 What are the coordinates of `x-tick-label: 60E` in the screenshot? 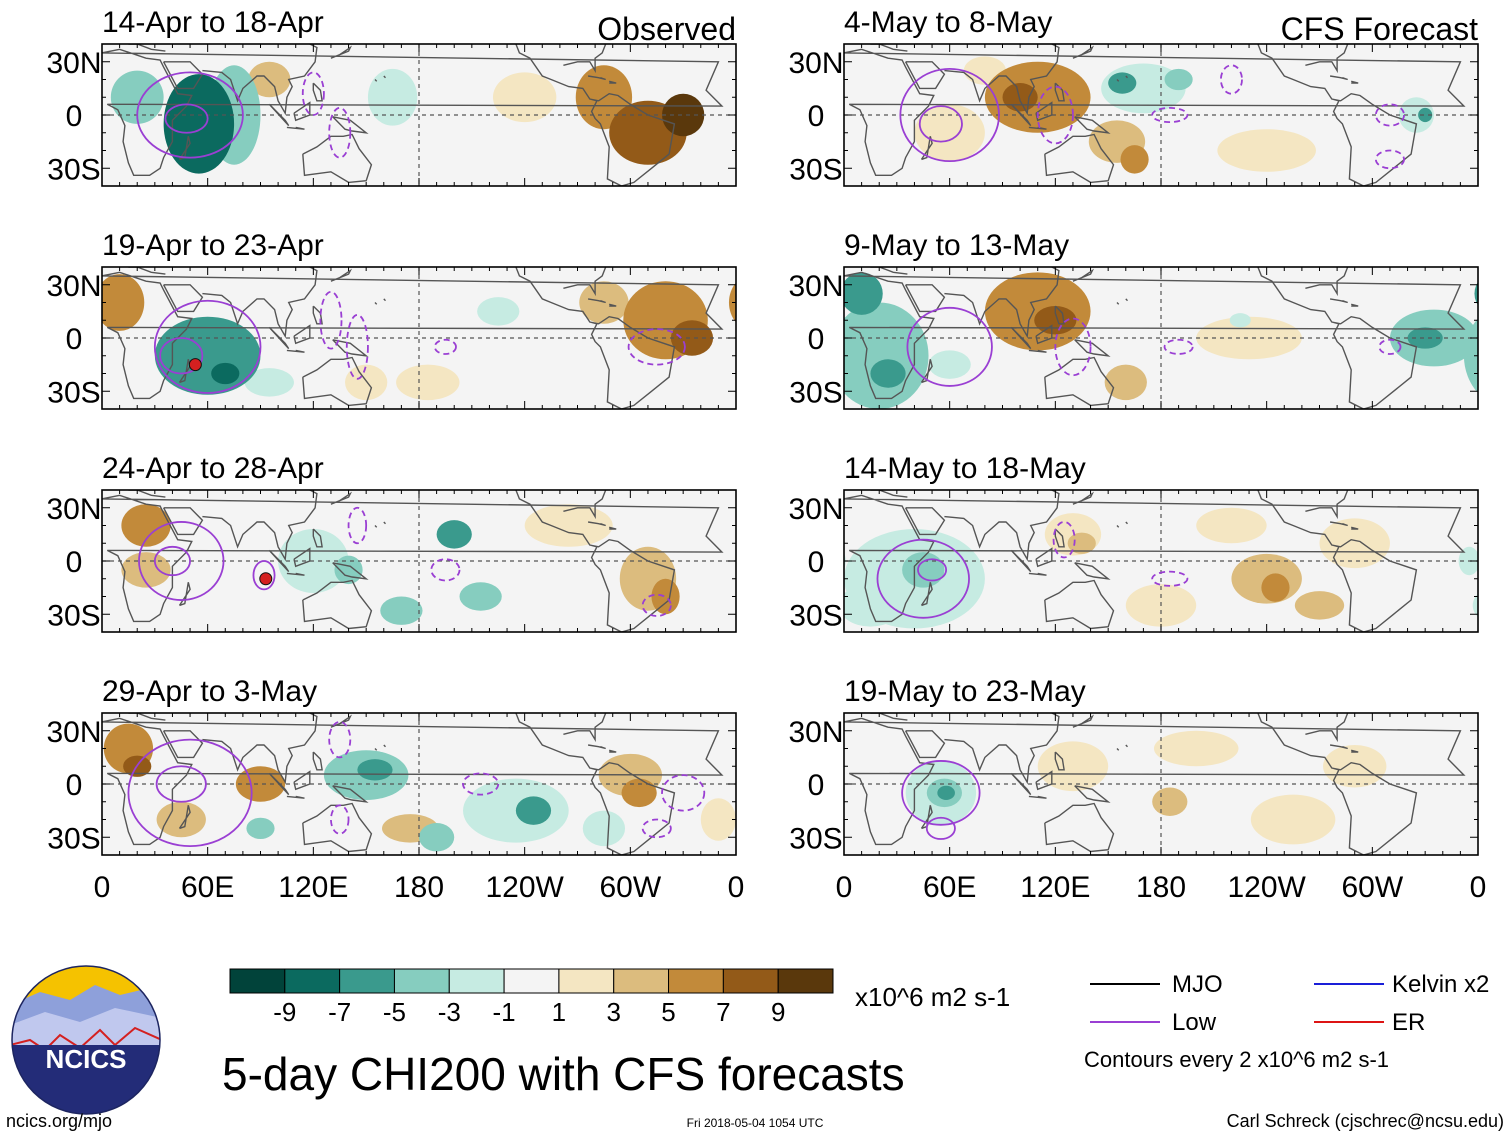 It's located at (207, 887).